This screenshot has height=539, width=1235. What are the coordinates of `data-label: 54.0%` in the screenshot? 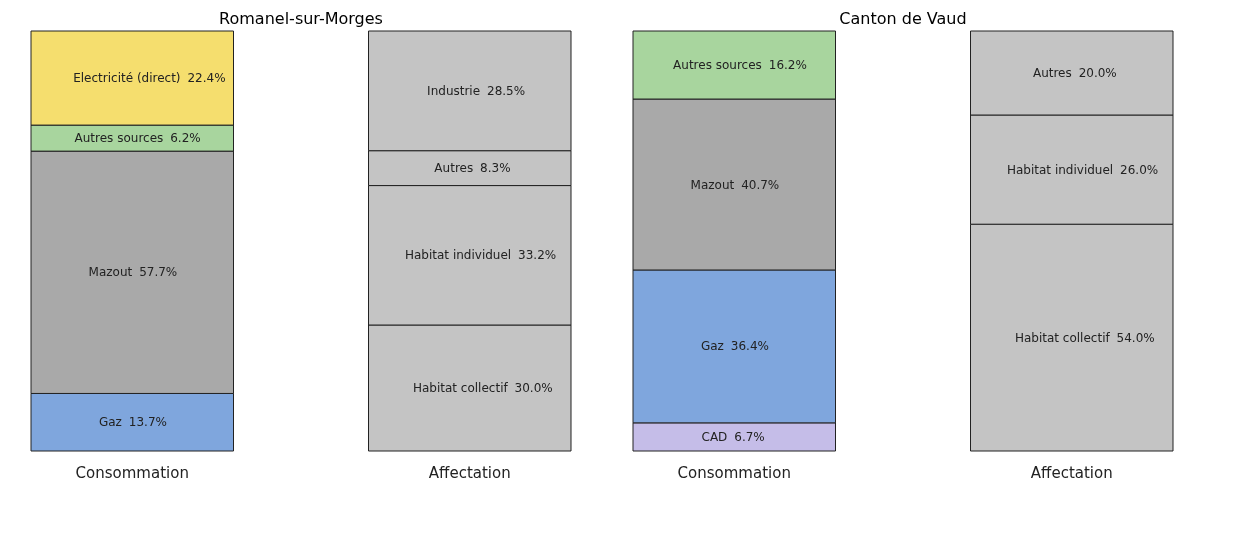 It's located at (1135, 337).